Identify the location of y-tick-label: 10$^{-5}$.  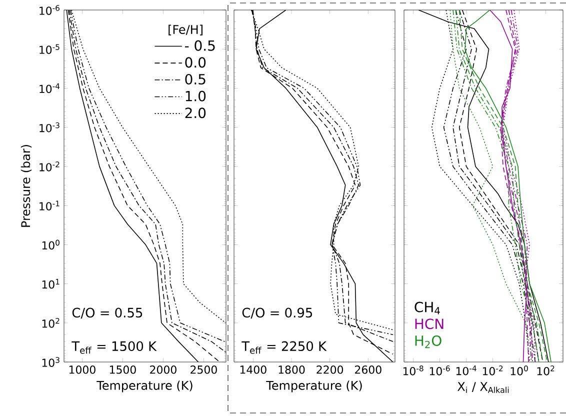
(50, 49).